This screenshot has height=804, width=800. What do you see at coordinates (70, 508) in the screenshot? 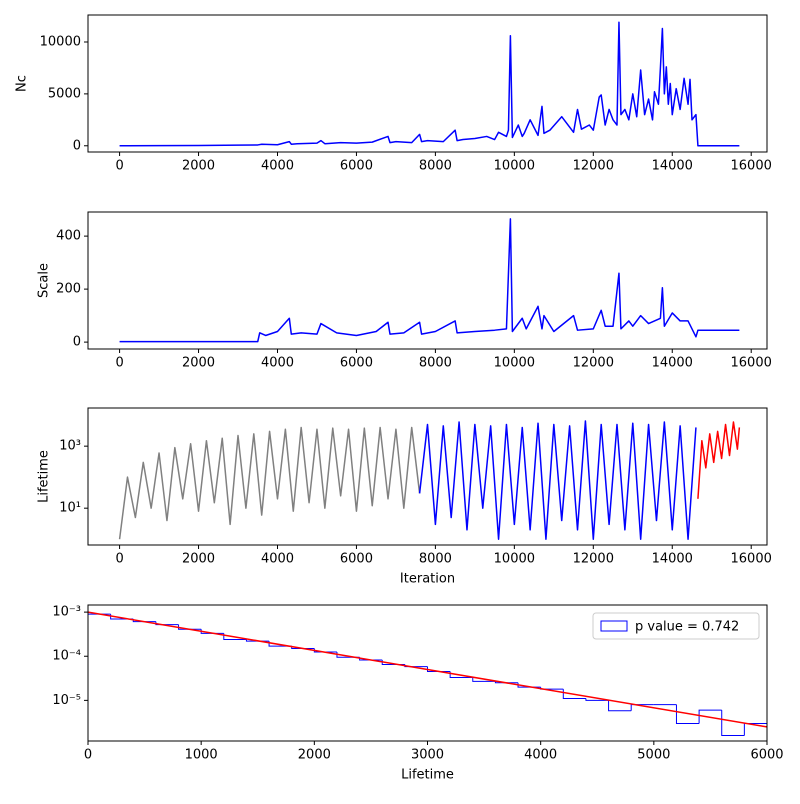
I see `y-tick-label: 10¹` at bounding box center [70, 508].